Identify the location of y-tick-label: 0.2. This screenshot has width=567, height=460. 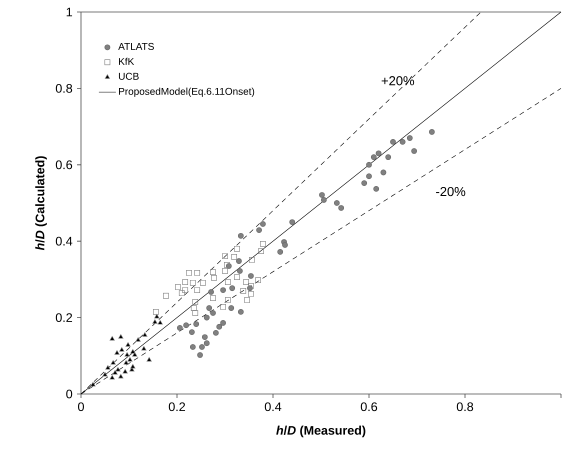
(64, 317).